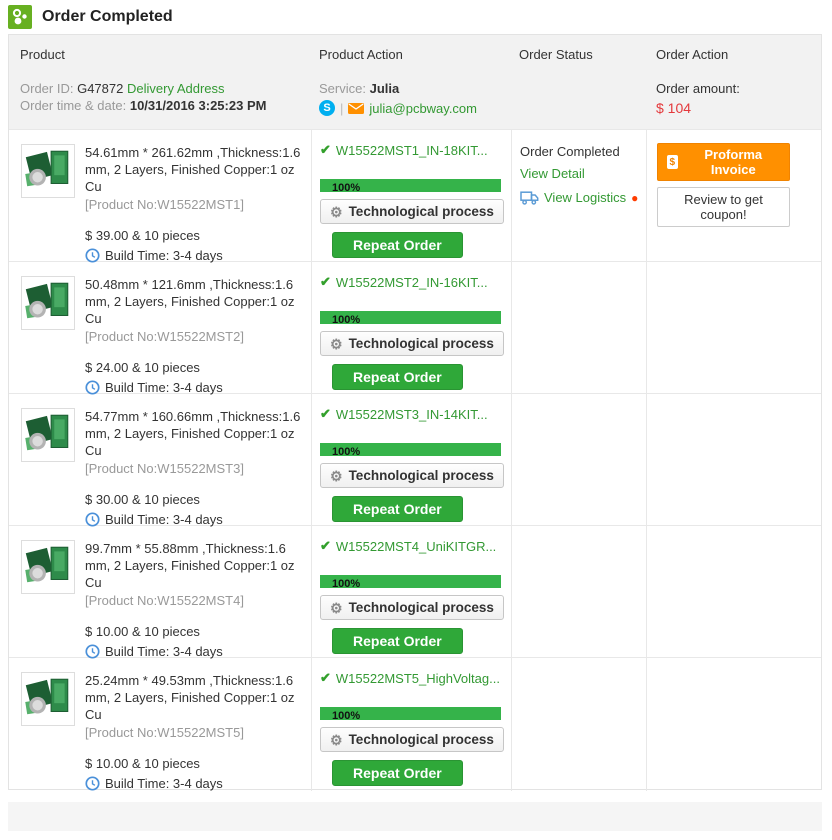  I want to click on product-number: [Product No:W15522MST5], so click(164, 732).